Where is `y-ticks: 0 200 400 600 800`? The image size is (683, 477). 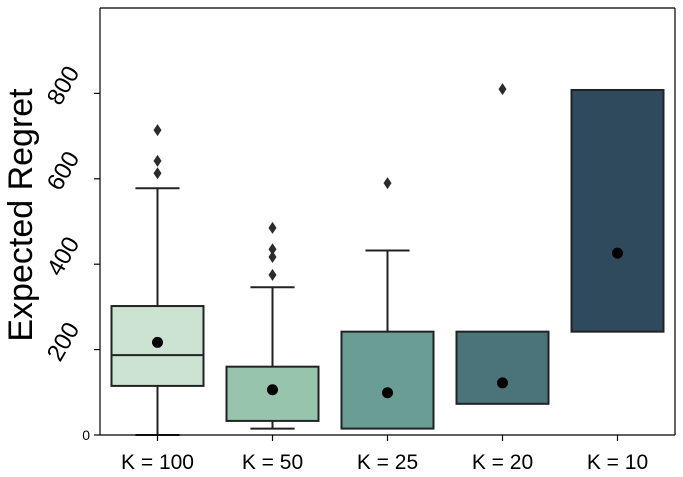
y-ticks: 0 200 400 600 800 is located at coordinates (71, 252).